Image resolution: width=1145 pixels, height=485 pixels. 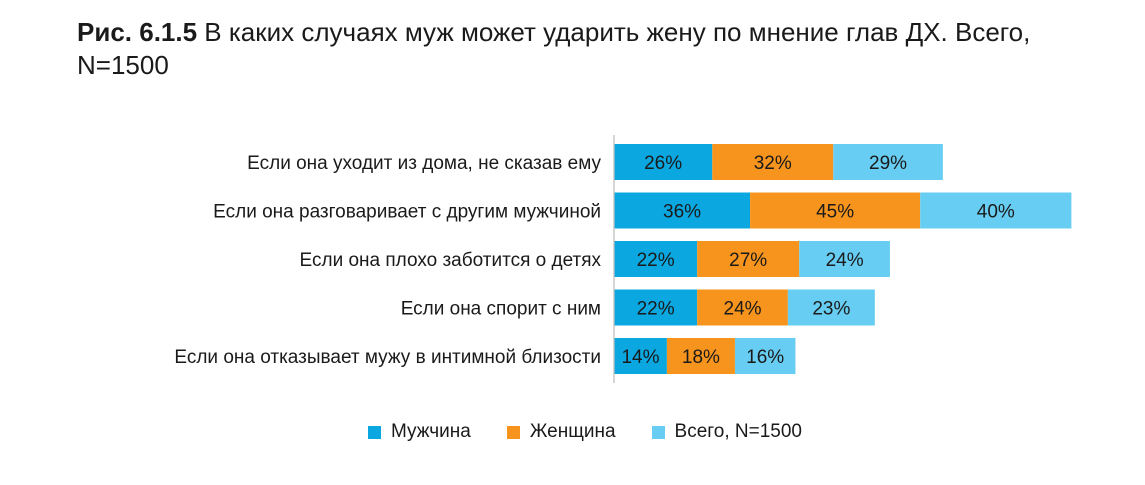 I want to click on data-label-total: 40%, so click(x=996, y=212).